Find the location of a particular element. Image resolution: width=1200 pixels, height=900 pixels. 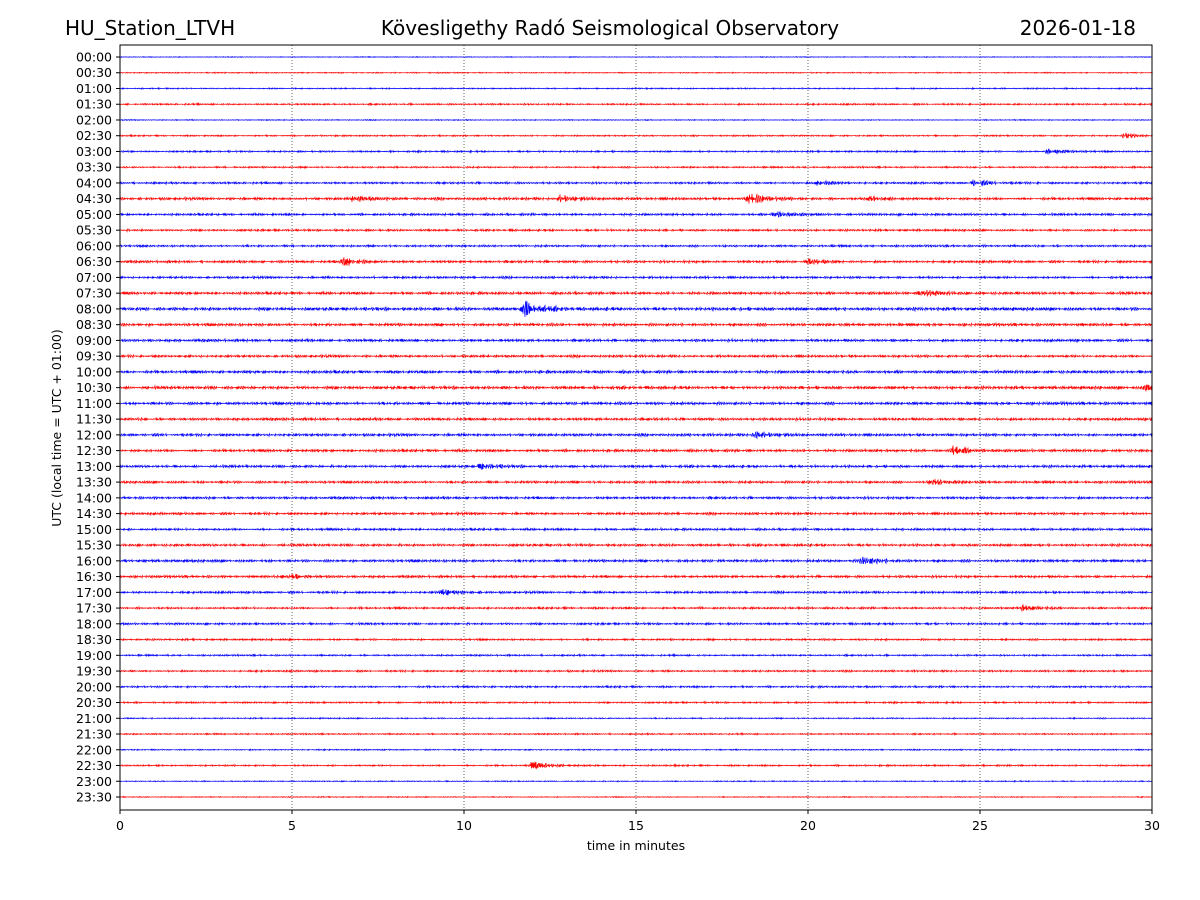

station-name: HU_Station_LTVH is located at coordinates (150, 28).